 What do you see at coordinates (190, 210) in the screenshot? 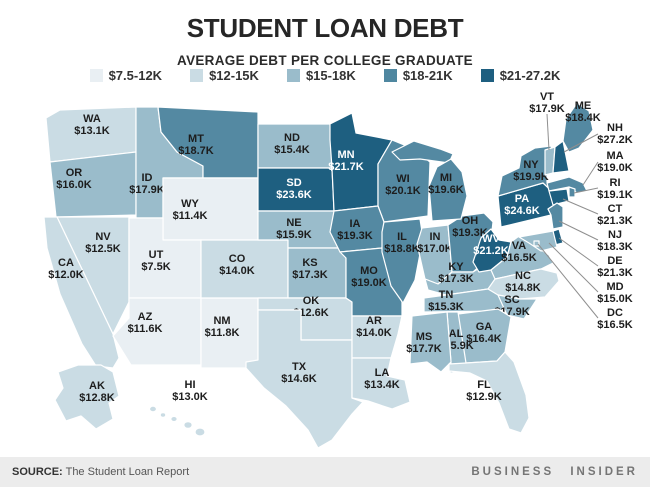
I see `state-label-wy: WY $11.4K` at bounding box center [190, 210].